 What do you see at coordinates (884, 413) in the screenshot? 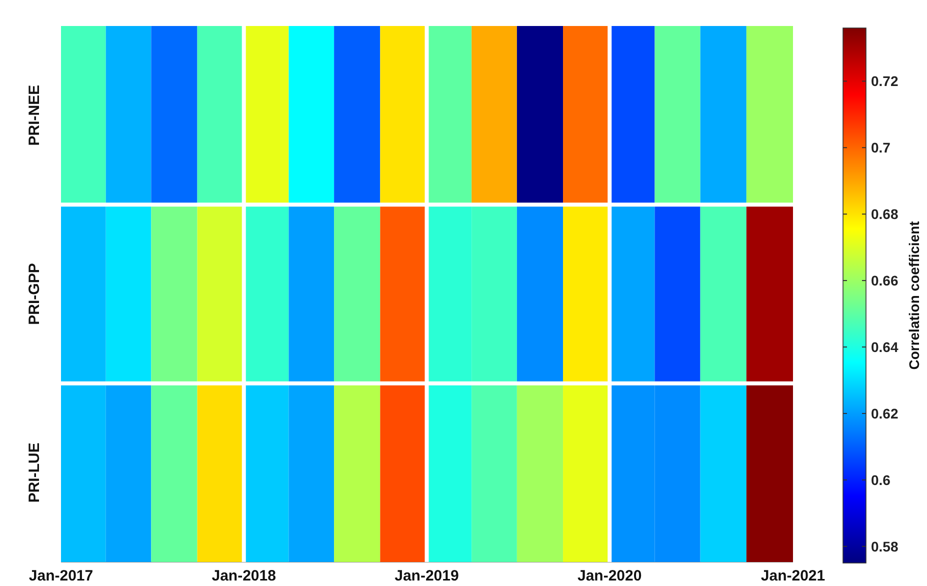
I see `color-bar-label: 0.62` at bounding box center [884, 413].